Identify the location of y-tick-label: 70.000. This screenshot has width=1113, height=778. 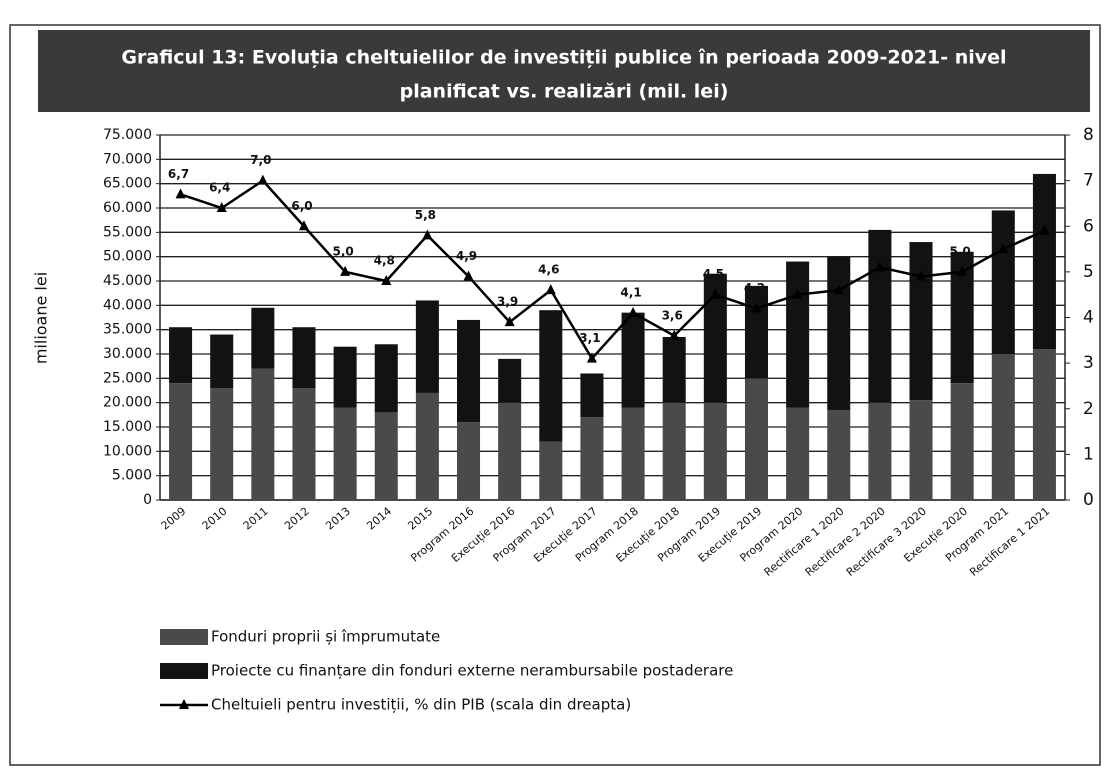
(127, 159).